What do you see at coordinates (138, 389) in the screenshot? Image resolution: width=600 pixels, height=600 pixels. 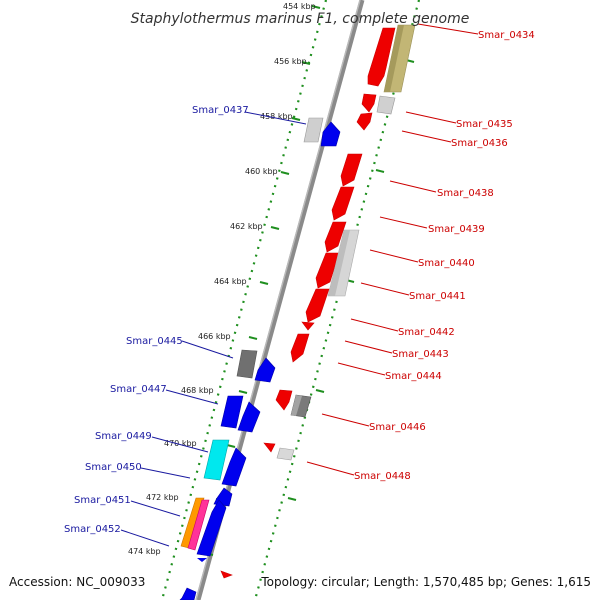 I see `gene-label-smar-0447: Smar_0447` at bounding box center [138, 389].